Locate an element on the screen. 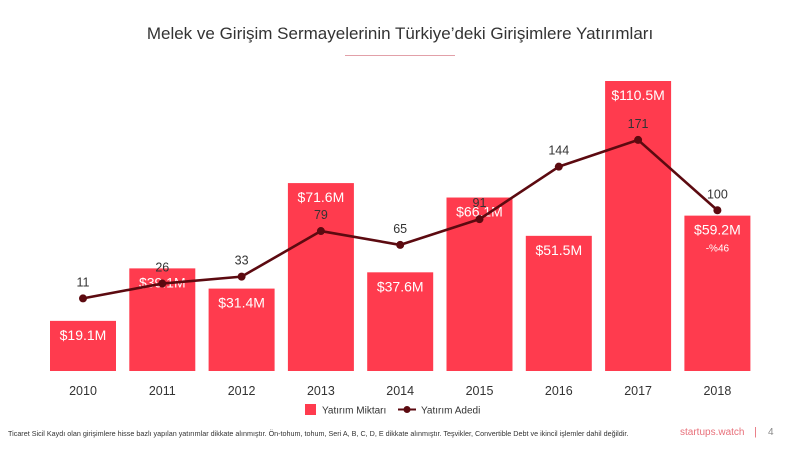 The image size is (800, 450). count-point-2014 is located at coordinates (400, 244).